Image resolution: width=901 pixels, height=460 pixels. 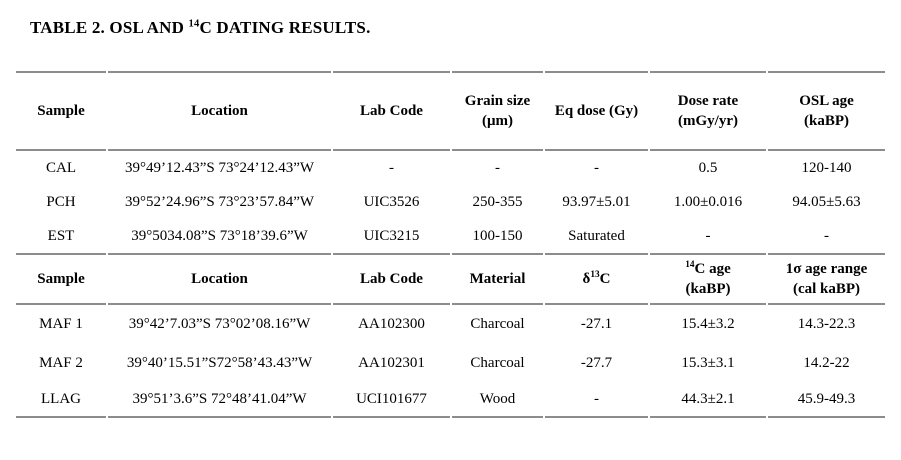 I want to click on cell-location: 39°42’7.03”S 73°02’08.16”W, so click(x=219, y=324).